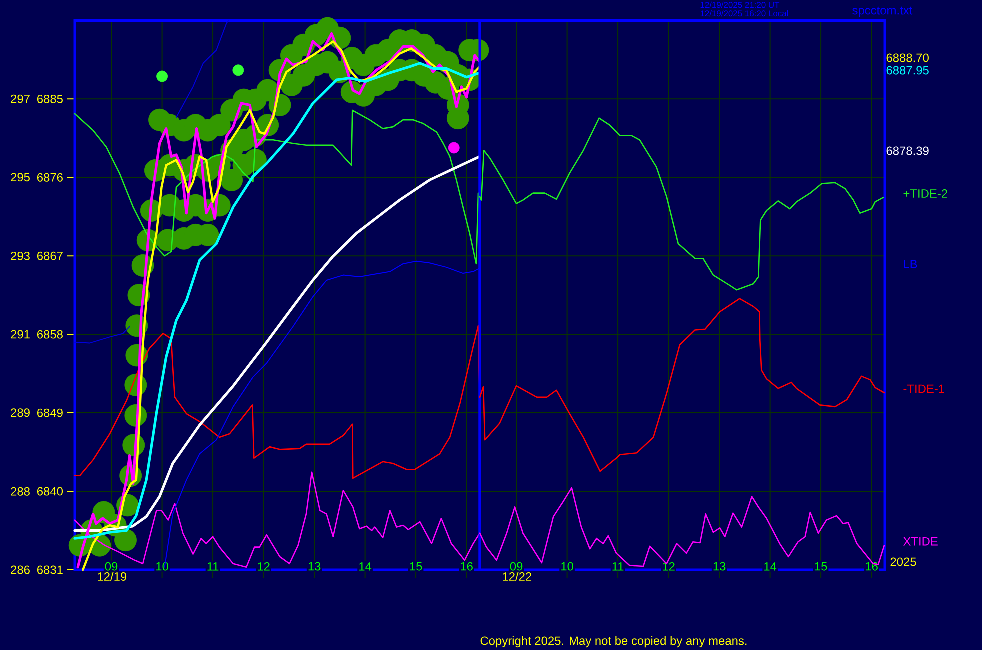 The image size is (982, 650). I want to click on x-axis-title: 12/22, so click(517, 576).